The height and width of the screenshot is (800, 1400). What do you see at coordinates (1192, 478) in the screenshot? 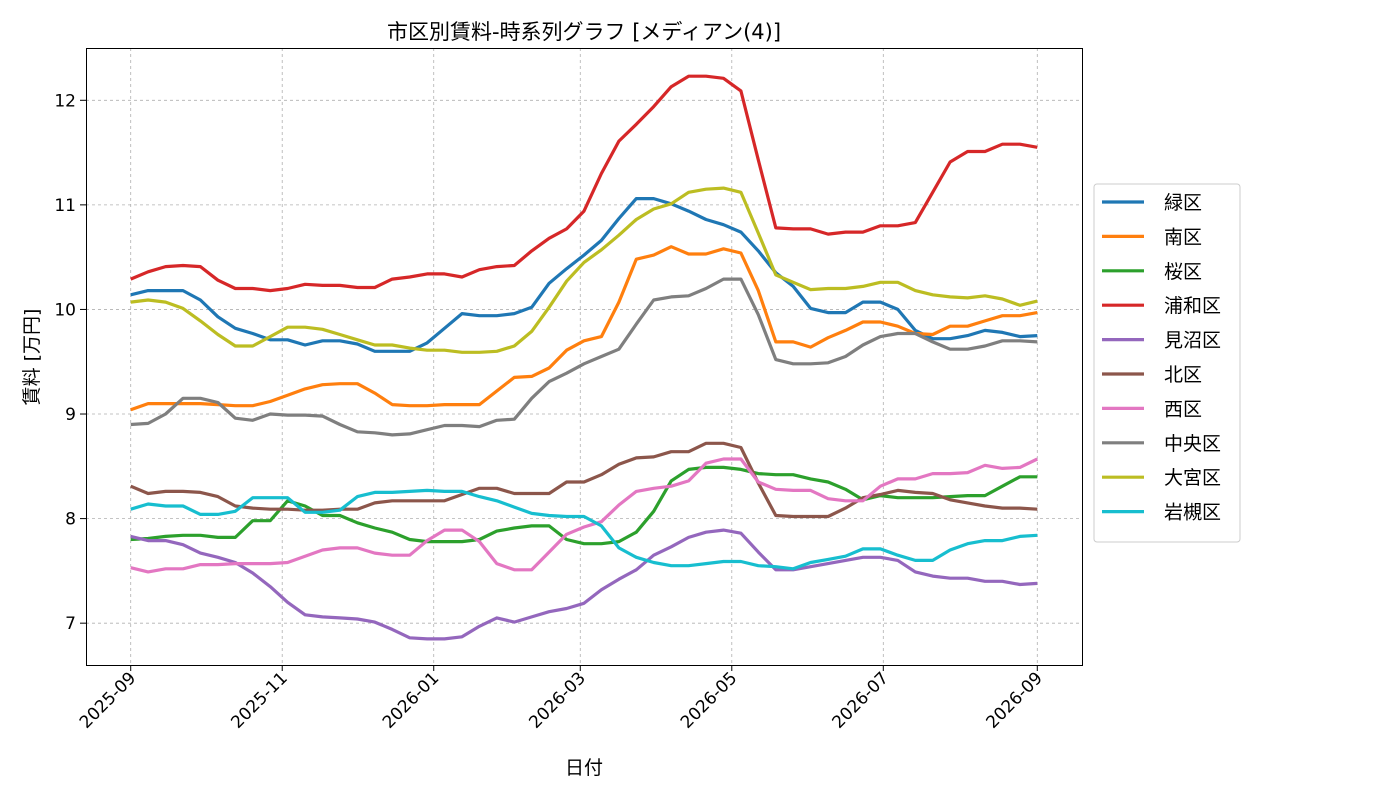
I see `legend-label: 大宮区` at bounding box center [1192, 478].